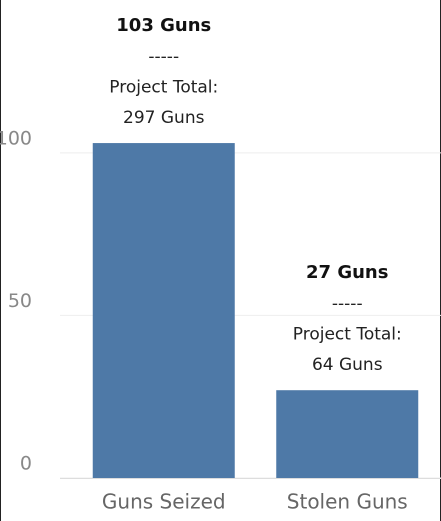  Describe the element at coordinates (163, 25) in the screenshot. I see `value-label: 103 Guns` at that location.